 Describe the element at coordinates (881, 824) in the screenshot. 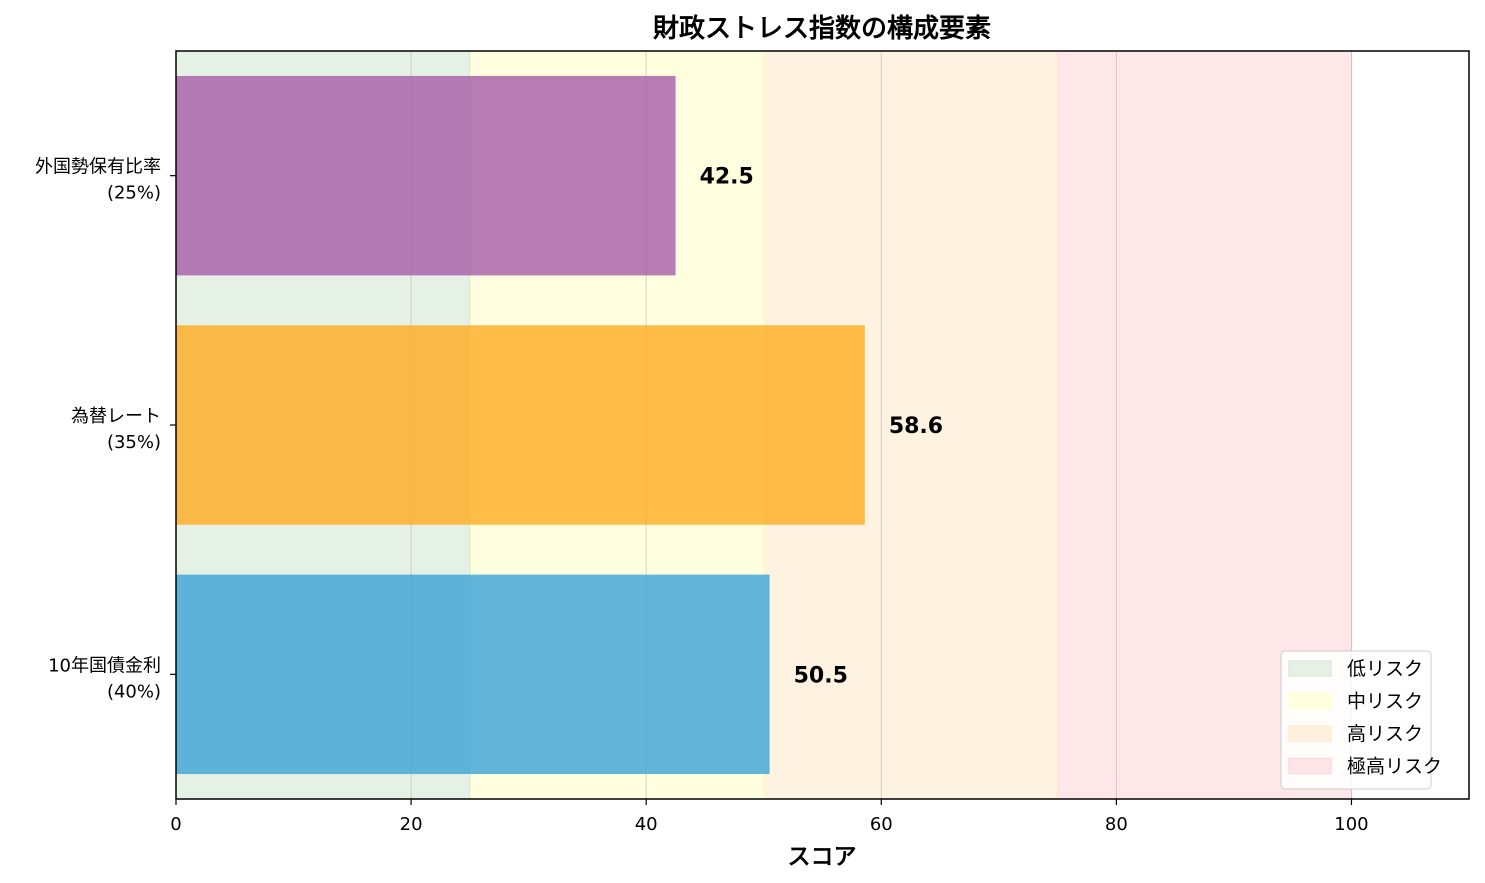

I see `x-tick-label-3: 60` at that location.